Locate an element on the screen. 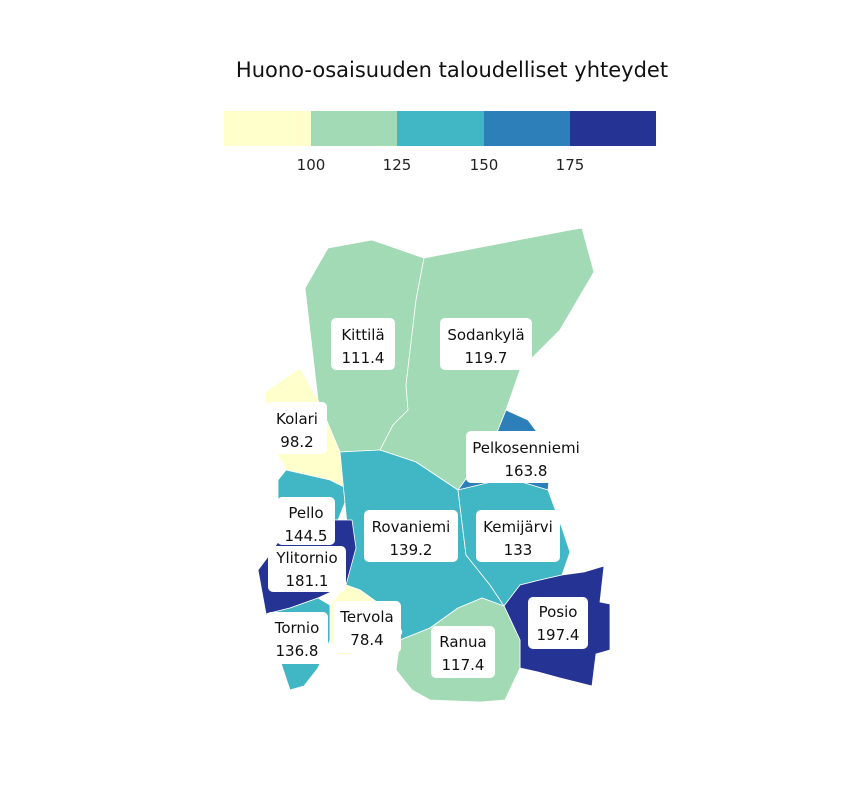 The width and height of the screenshot is (864, 792). label-kittila: Kittilä 111.4 is located at coordinates (363, 344).